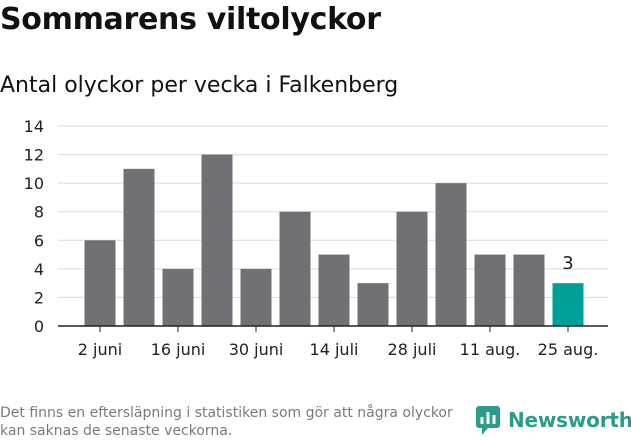 The height and width of the screenshot is (440, 631). I want to click on x-tick-label: 28 juli, so click(412, 349).